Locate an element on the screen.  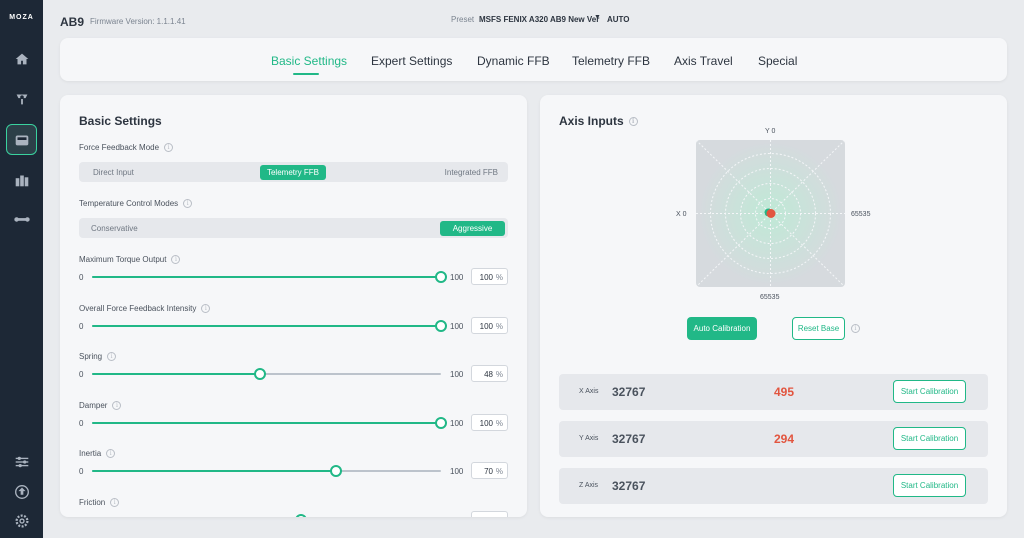
nav-settings-button is located at coordinates (21, 520).